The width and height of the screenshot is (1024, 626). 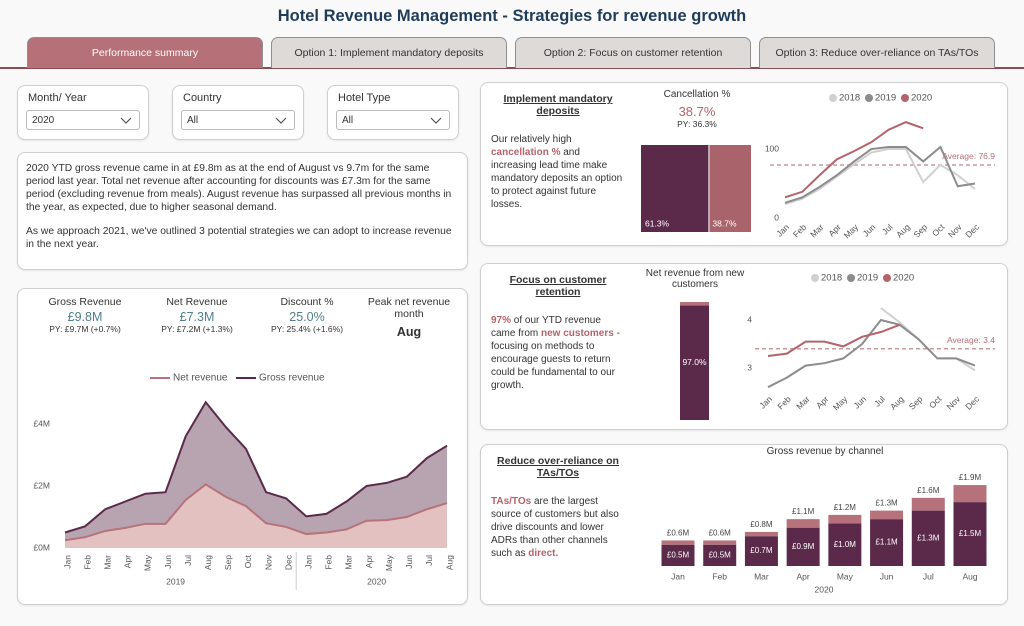 What do you see at coordinates (389, 52) in the screenshot?
I see `tab: Option 1: Implement mandatory deposits` at bounding box center [389, 52].